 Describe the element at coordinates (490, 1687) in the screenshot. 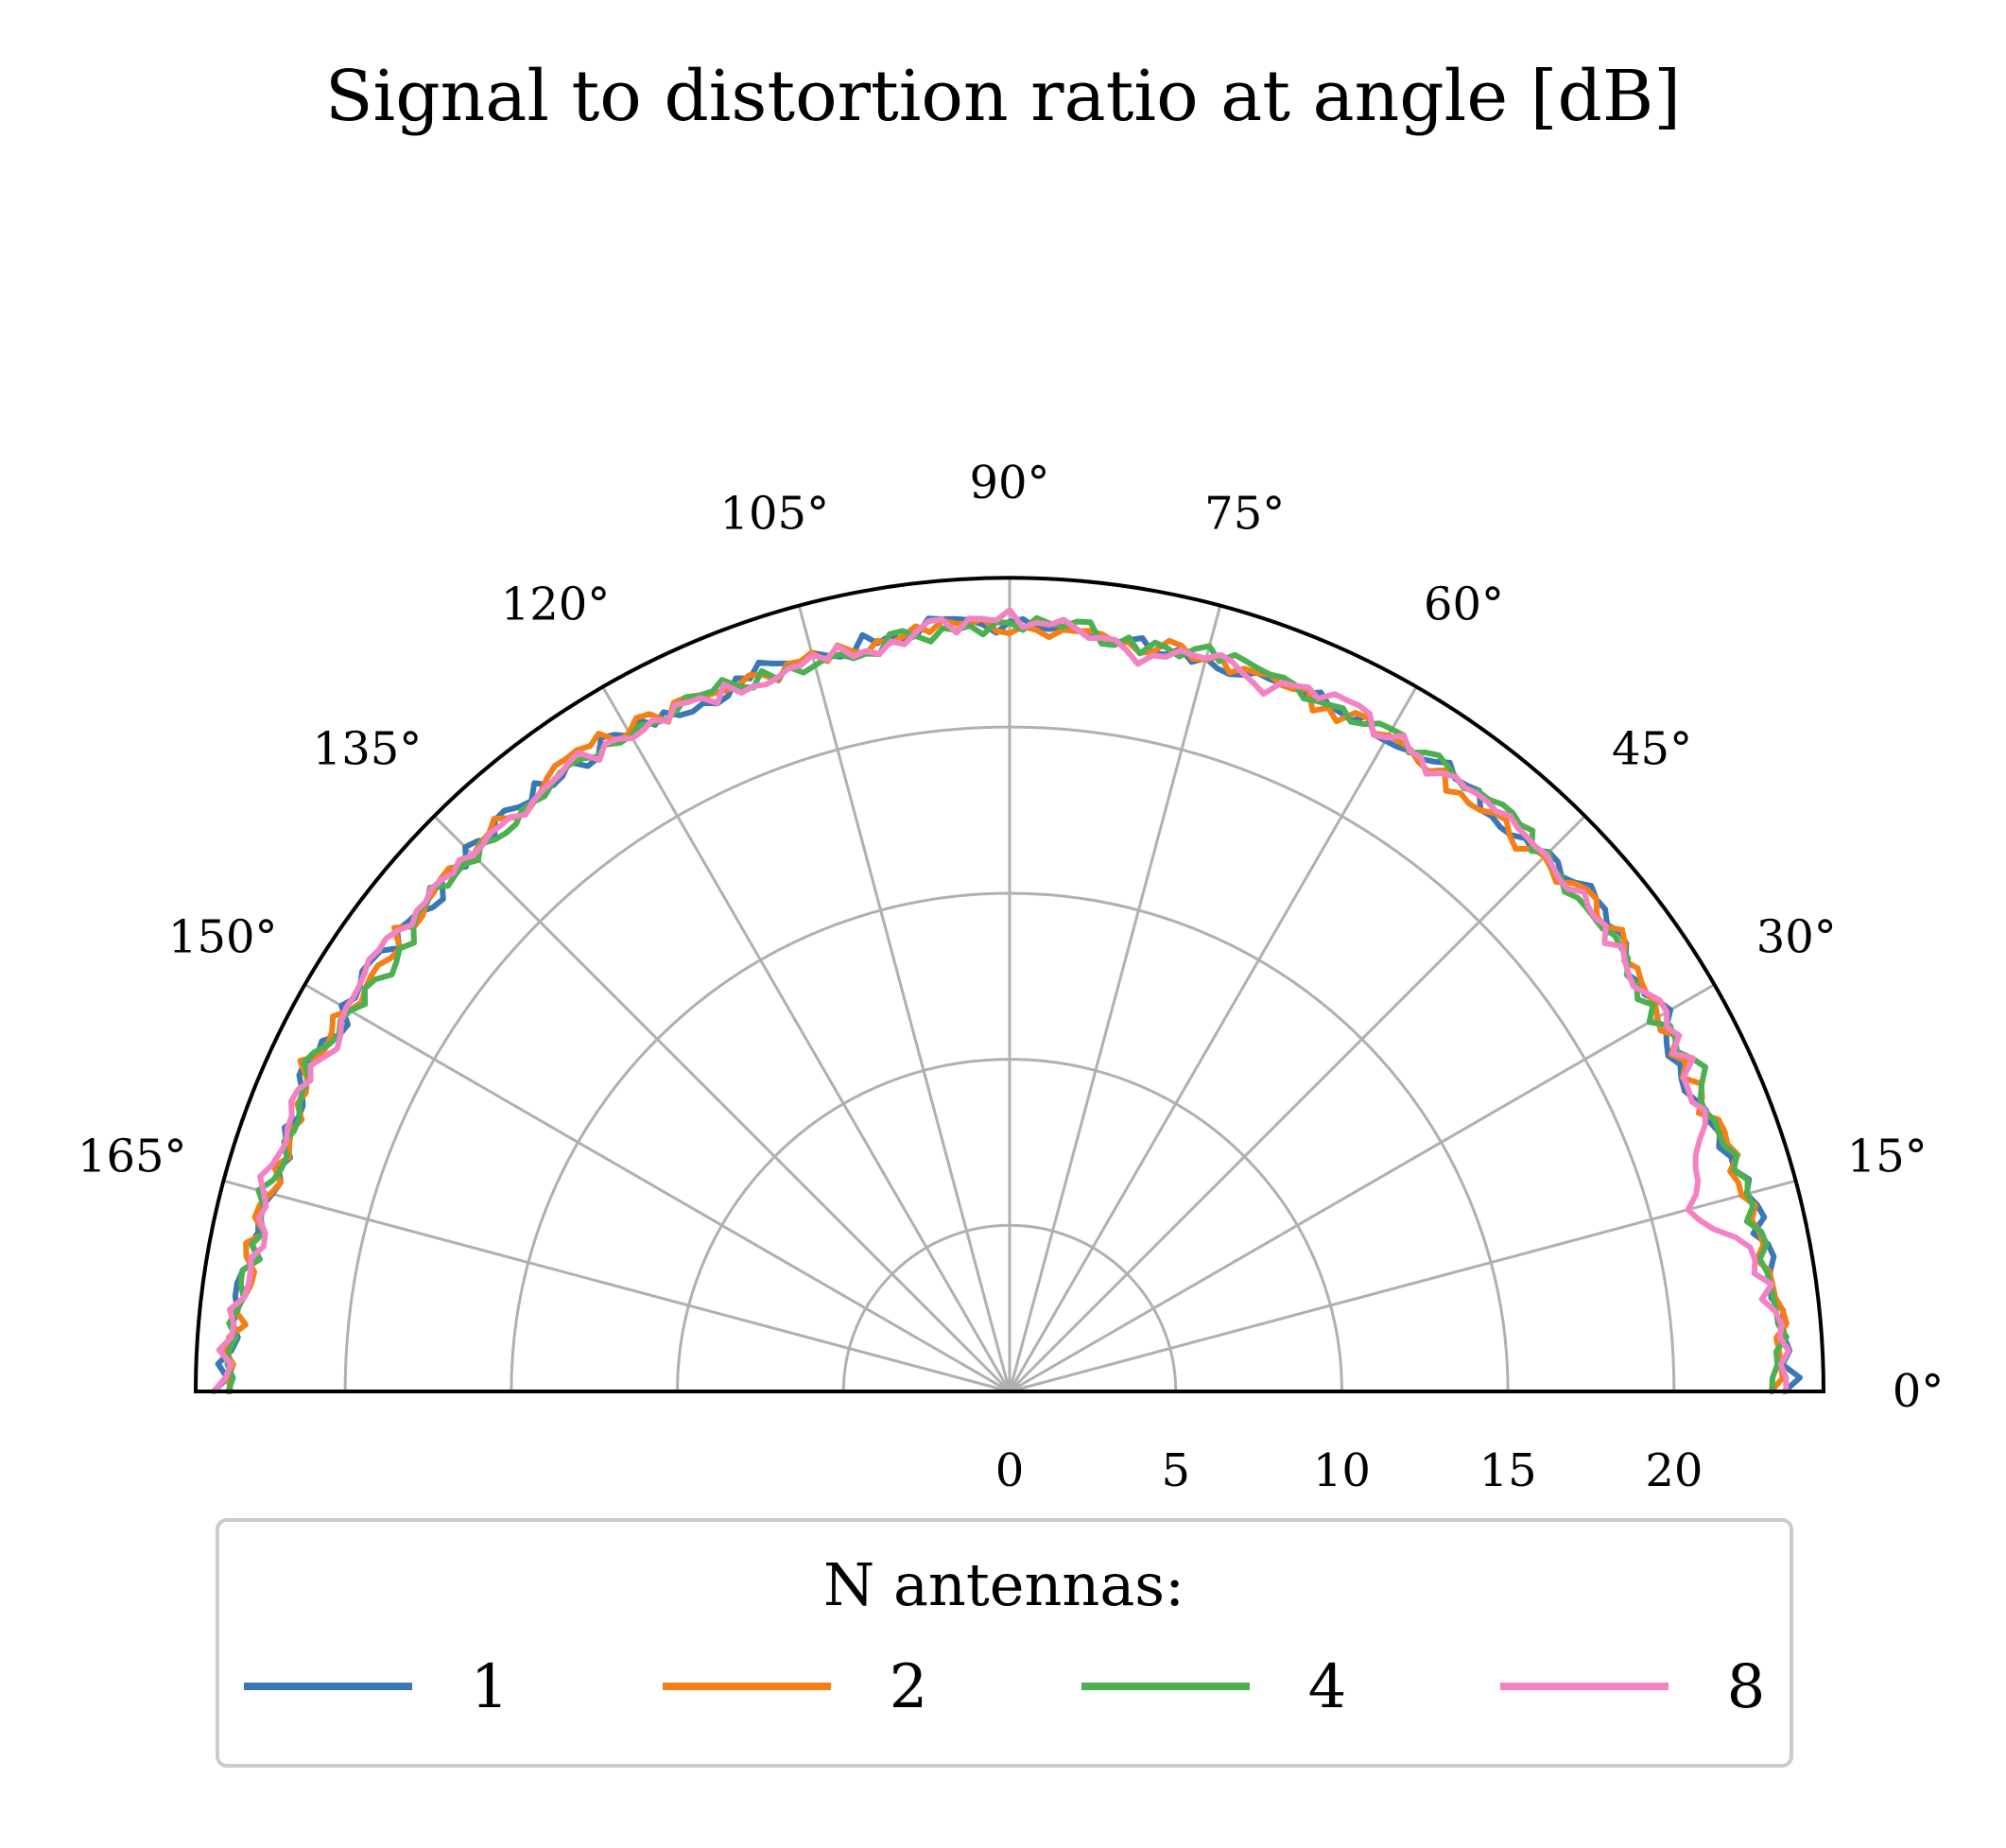

I see `legend-label-1: 1` at that location.